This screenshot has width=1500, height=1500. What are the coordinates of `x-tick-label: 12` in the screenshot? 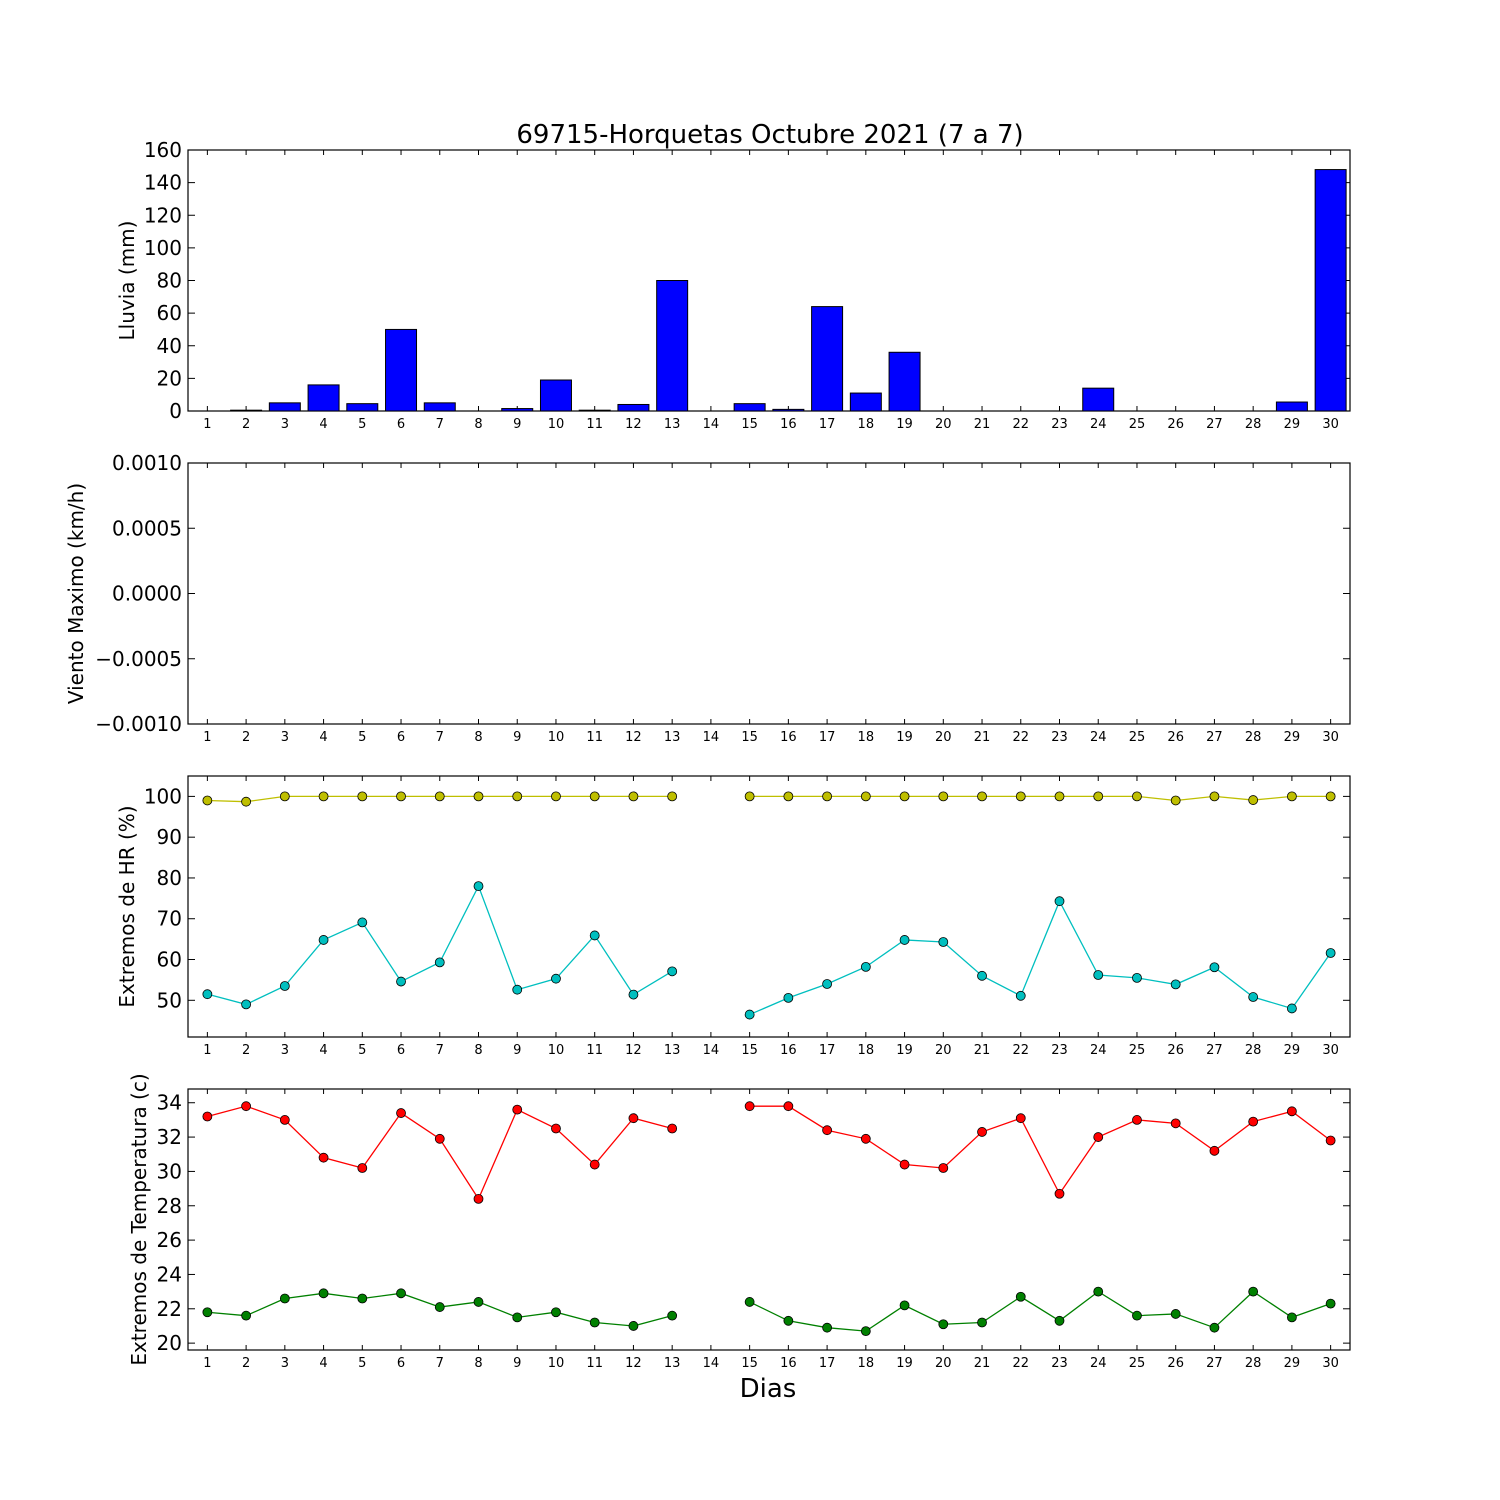 It's located at (633, 424).